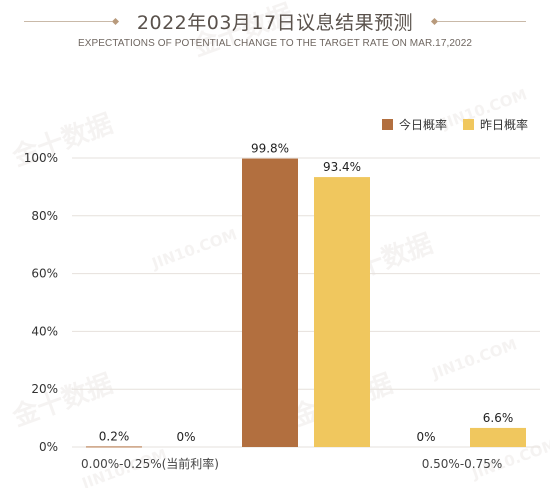  I want to click on bar-value-label: 0.2%, so click(114, 436).